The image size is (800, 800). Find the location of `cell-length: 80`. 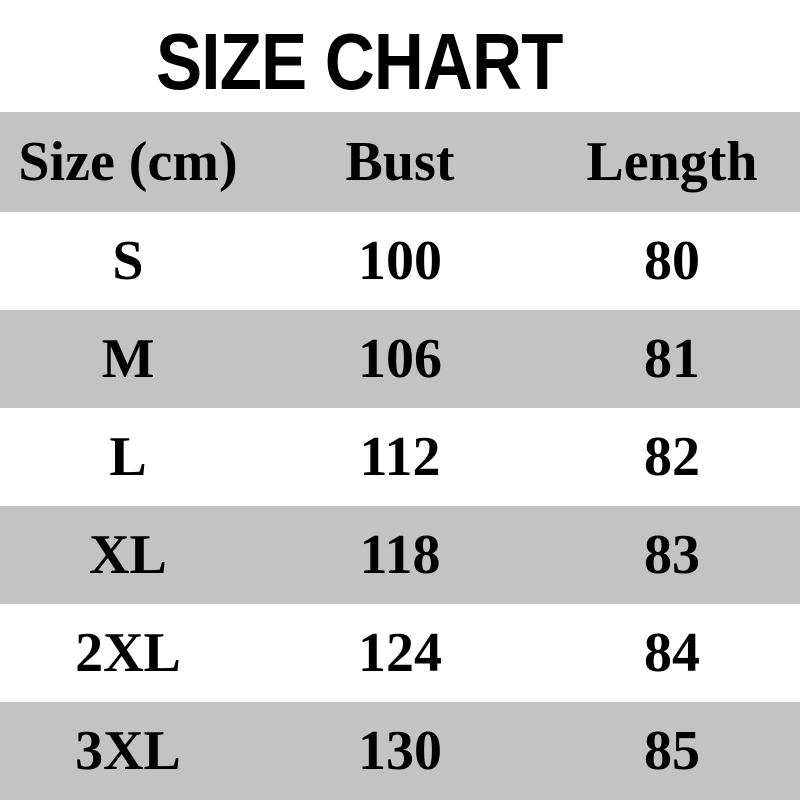

cell-length: 80 is located at coordinates (672, 261).